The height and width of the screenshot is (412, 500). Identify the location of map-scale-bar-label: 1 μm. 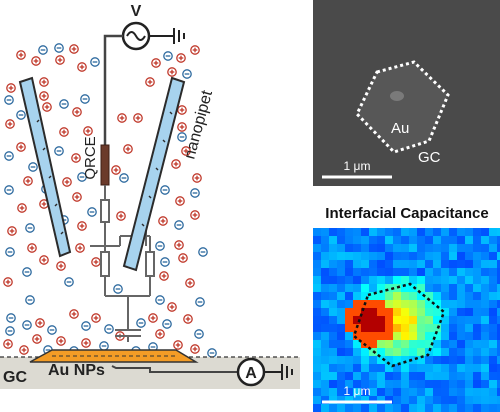
(357, 391).